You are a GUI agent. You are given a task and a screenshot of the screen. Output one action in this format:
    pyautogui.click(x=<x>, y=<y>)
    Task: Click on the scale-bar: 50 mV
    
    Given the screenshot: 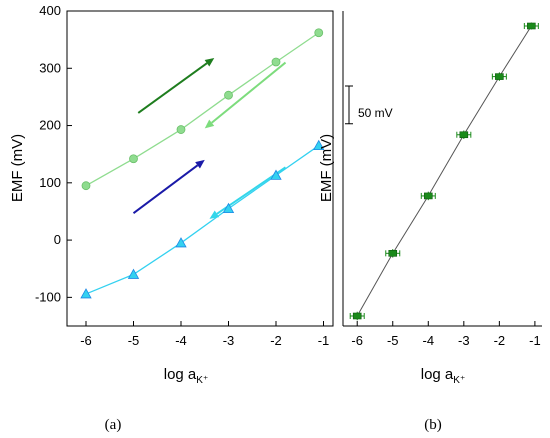 What is the action you would take?
    pyautogui.click(x=369, y=105)
    